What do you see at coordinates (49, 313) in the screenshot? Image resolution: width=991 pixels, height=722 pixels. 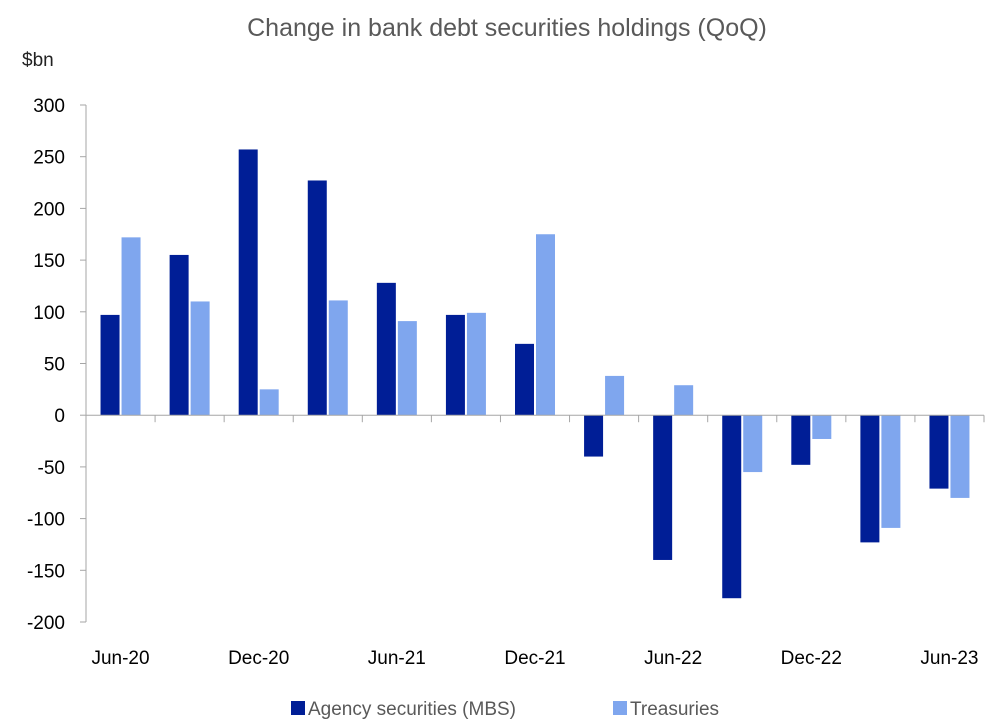 I see `y-tick-label: 100` at bounding box center [49, 313].